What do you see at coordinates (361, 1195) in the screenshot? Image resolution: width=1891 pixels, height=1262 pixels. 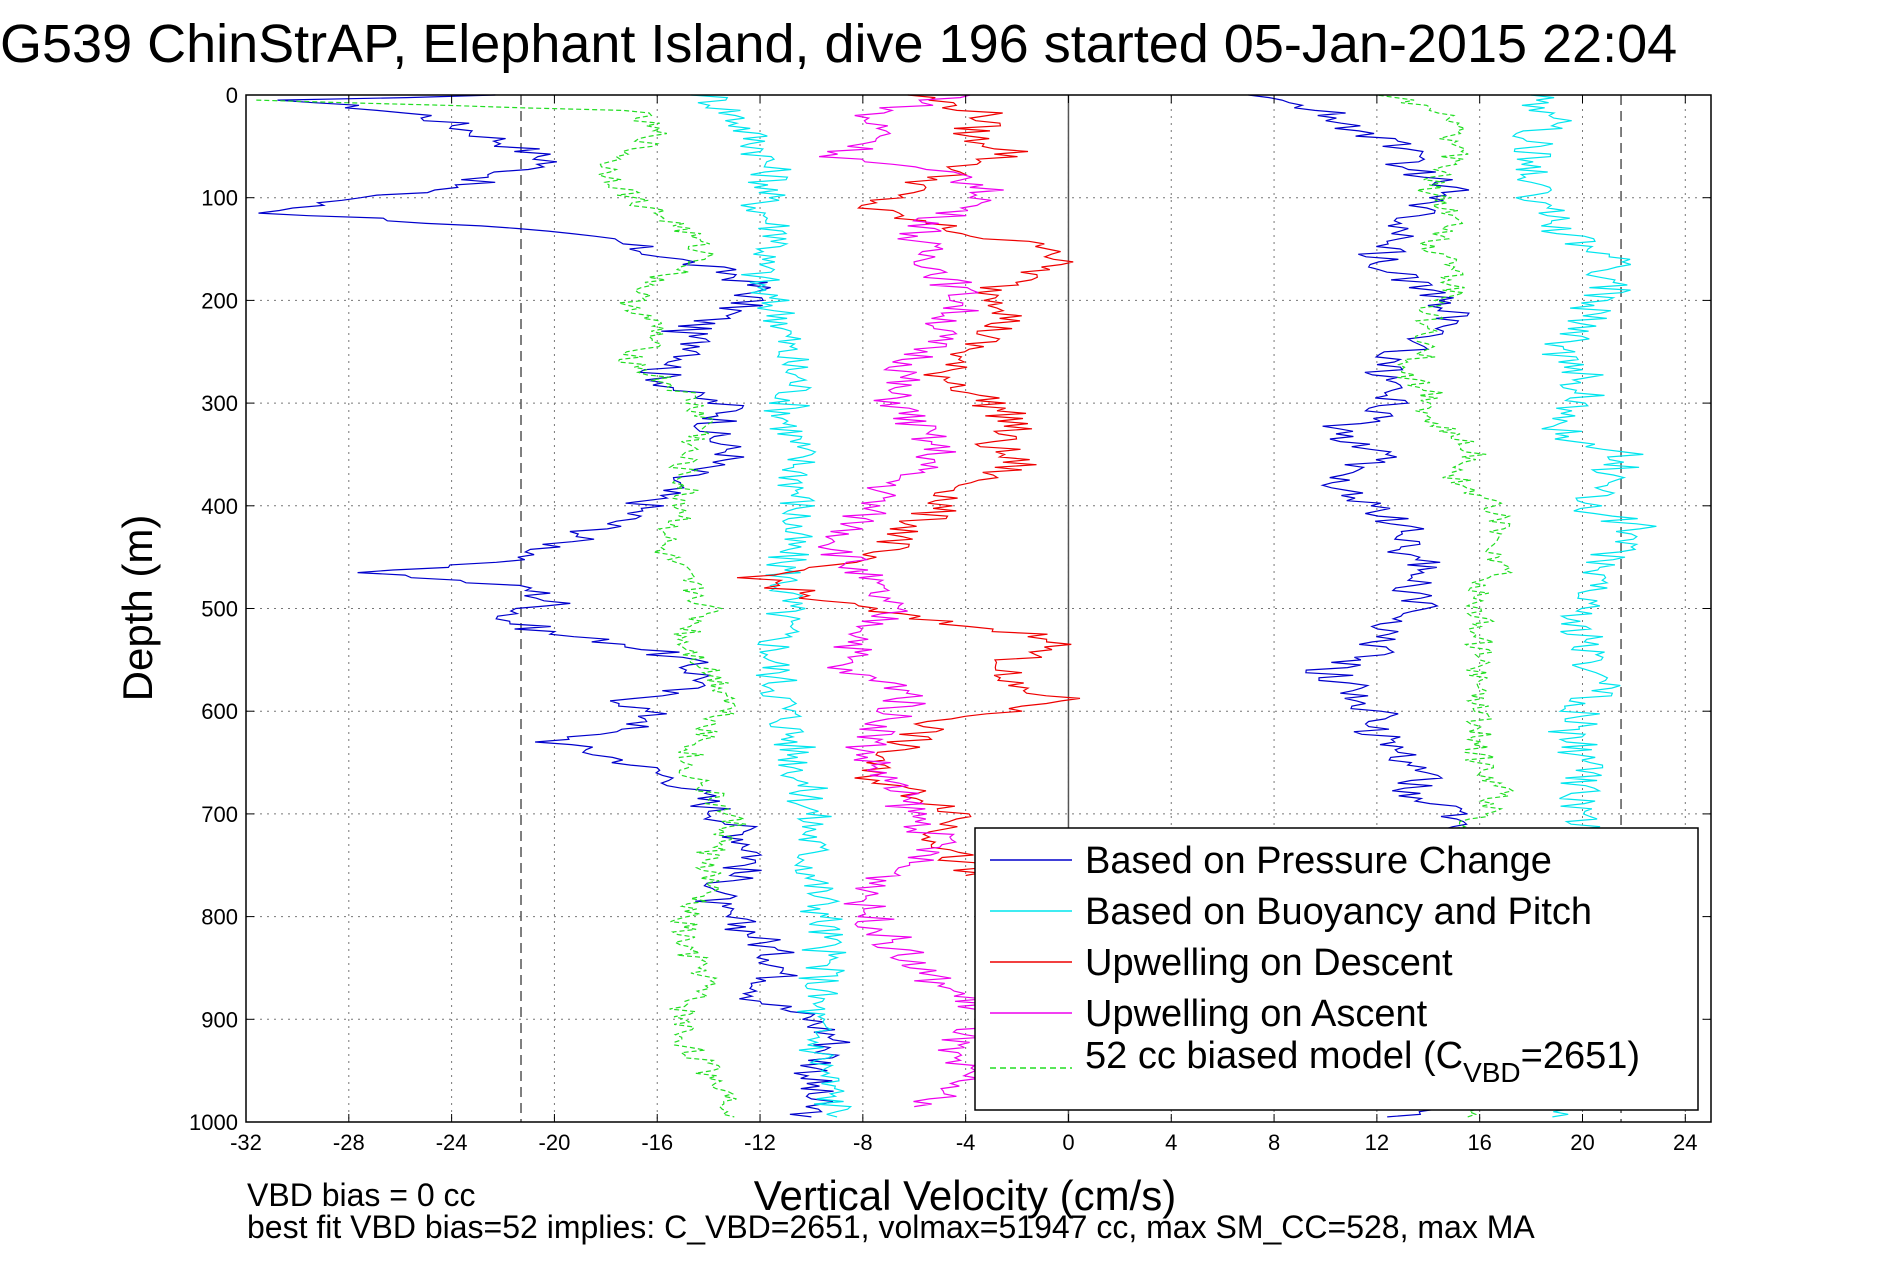 I see `vbd-bias-note: VBD bias = 0 cc` at bounding box center [361, 1195].